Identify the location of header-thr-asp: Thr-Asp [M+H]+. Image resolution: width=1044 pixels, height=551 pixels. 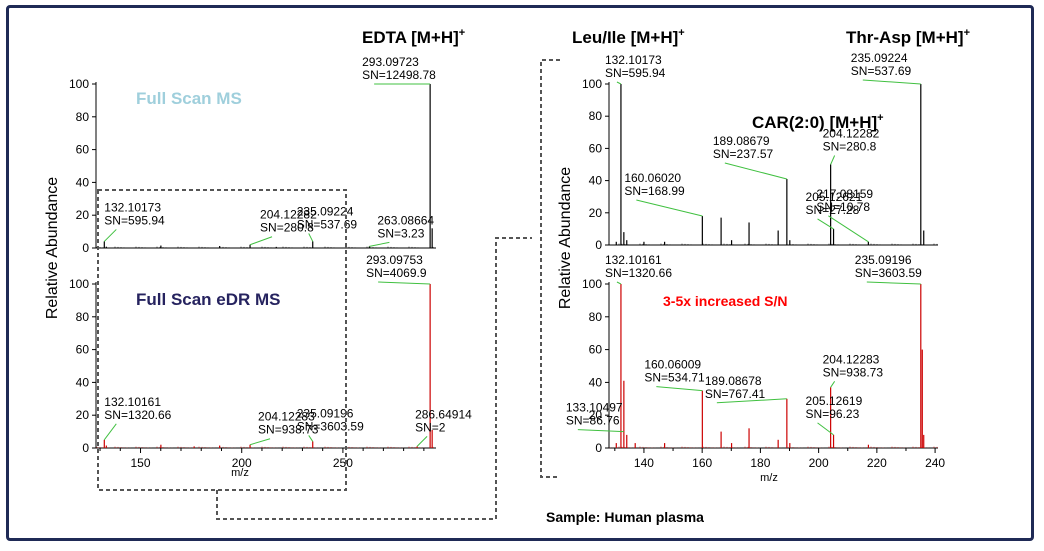
(908, 37).